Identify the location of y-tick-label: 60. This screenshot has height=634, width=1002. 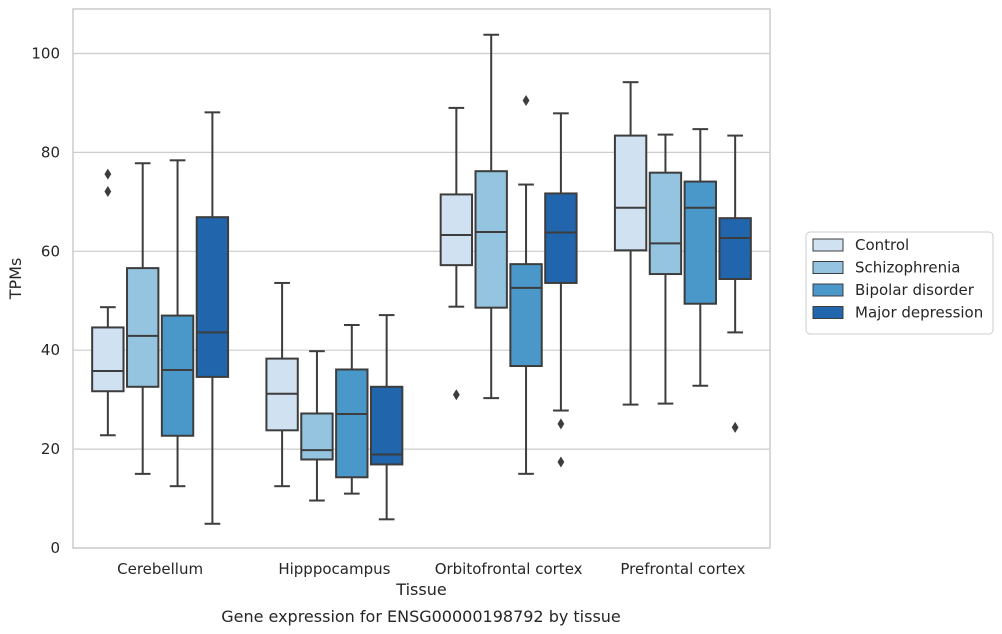
(50, 251).